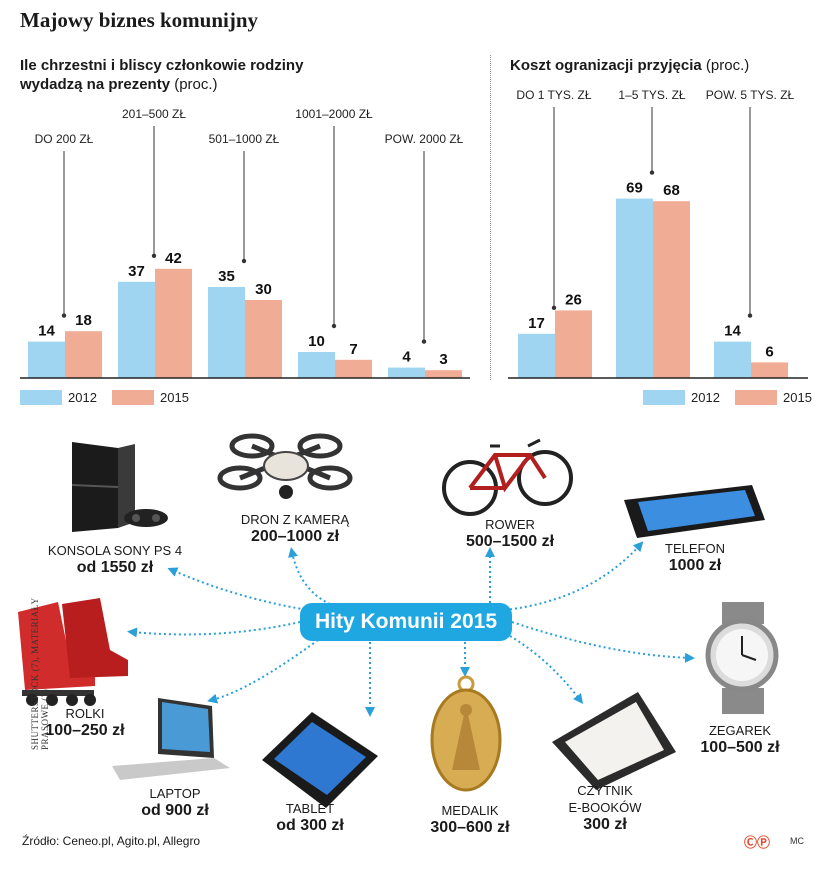 Image resolution: width=818 pixels, height=869 pixels. What do you see at coordinates (603, 642) in the screenshot?
I see `arrow-zegarek` at bounding box center [603, 642].